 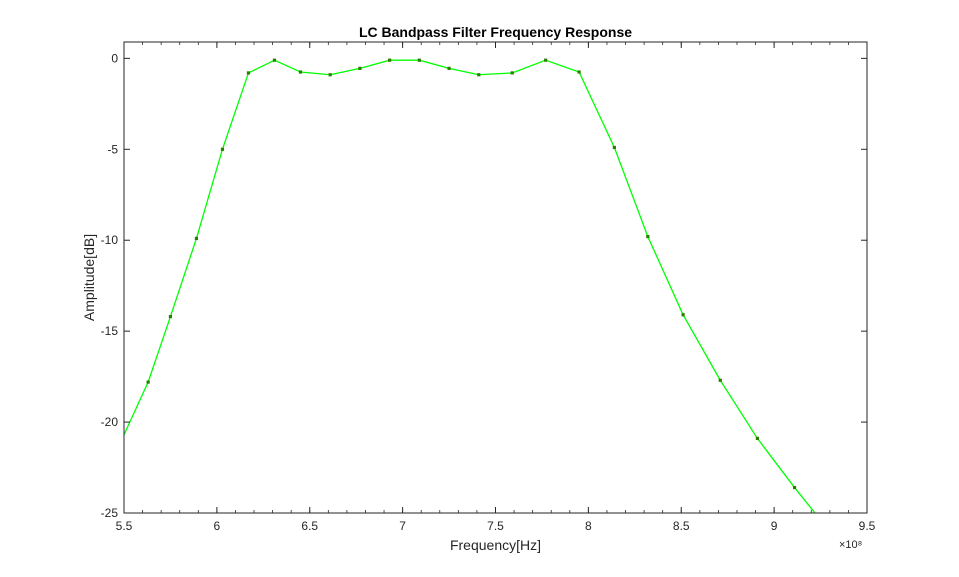 I want to click on y-tick-label: 0, so click(x=114, y=58).